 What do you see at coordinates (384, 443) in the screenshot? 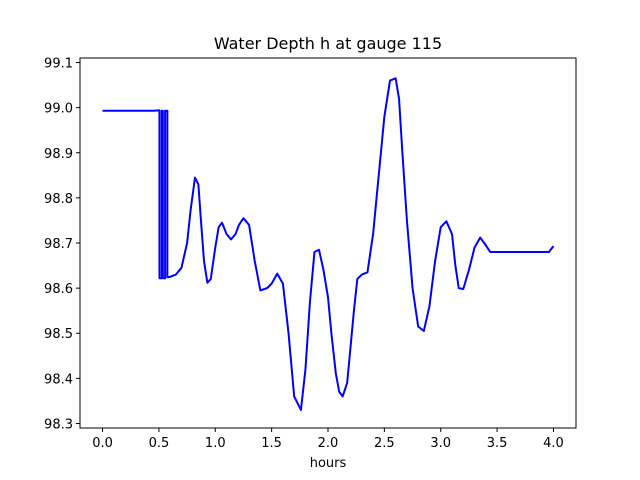
I see `x-tick-label: 2.5` at bounding box center [384, 443].